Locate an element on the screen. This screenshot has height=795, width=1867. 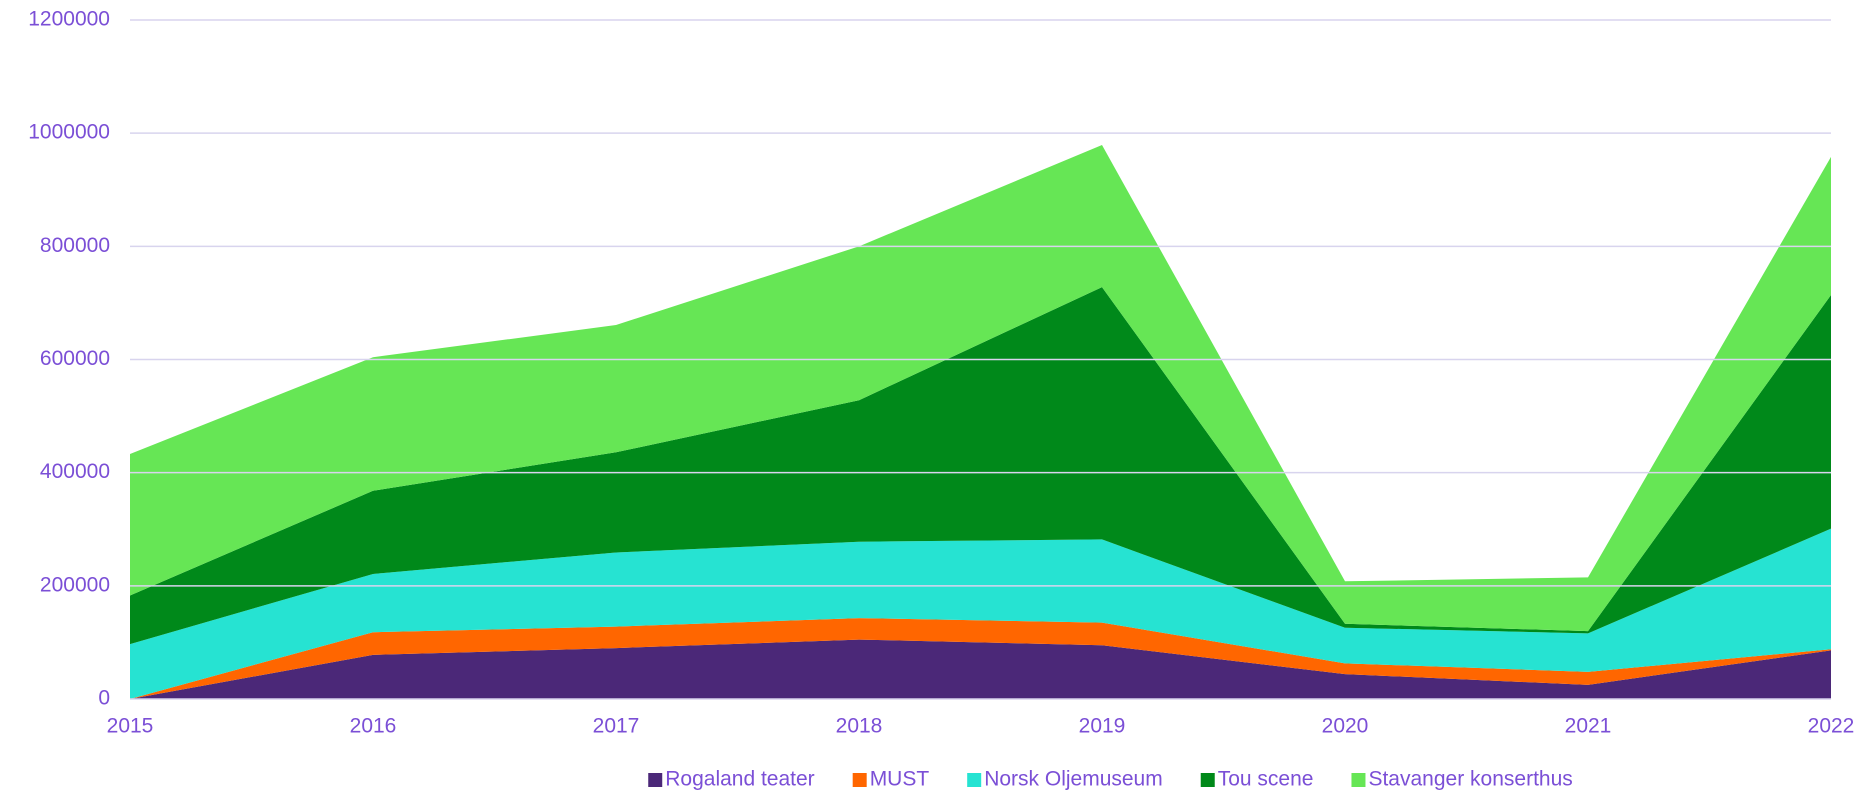
y-tick-label: 1200000 is located at coordinates (69, 19).